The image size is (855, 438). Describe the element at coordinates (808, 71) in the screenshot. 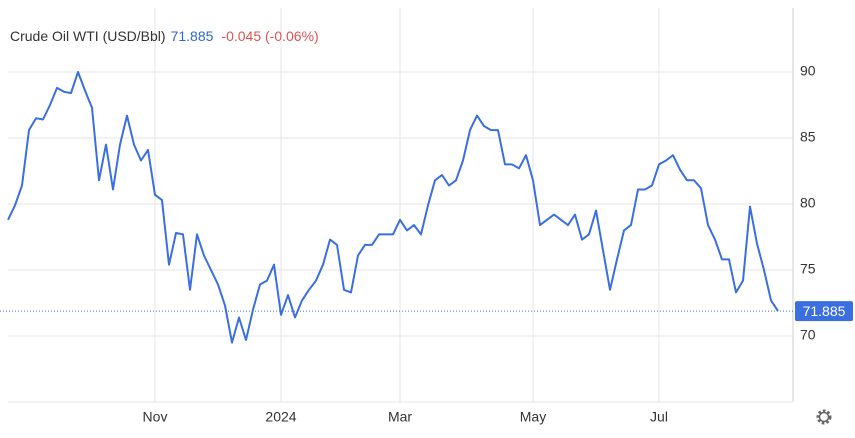

I see `y-tick-label: 90` at that location.